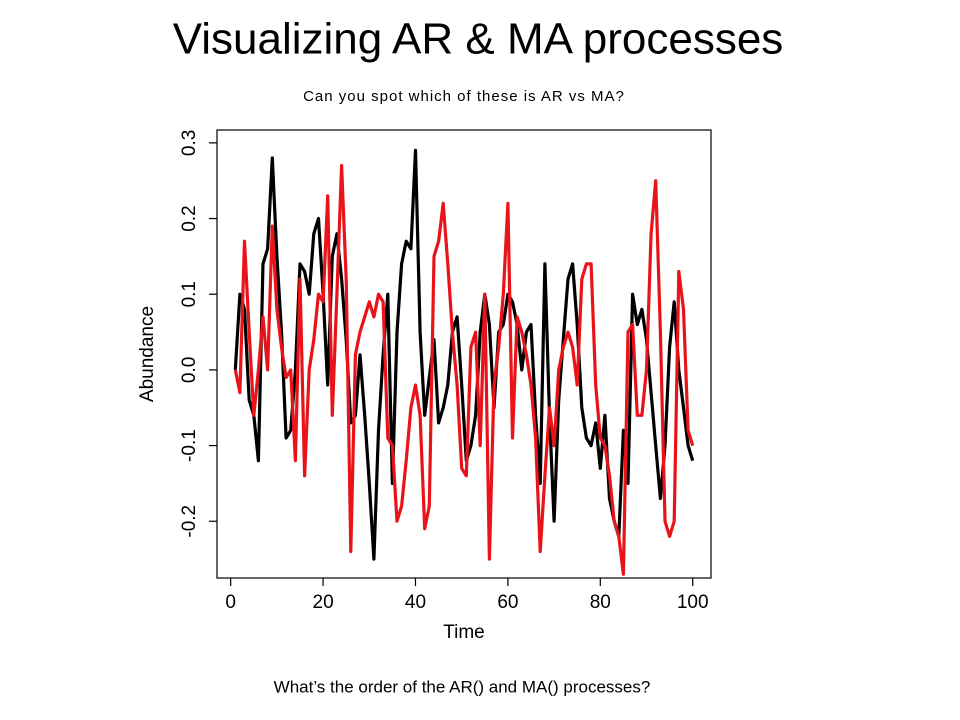 The height and width of the screenshot is (720, 960). What do you see at coordinates (147, 354) in the screenshot?
I see `y-axis-label: Abundance` at bounding box center [147, 354].